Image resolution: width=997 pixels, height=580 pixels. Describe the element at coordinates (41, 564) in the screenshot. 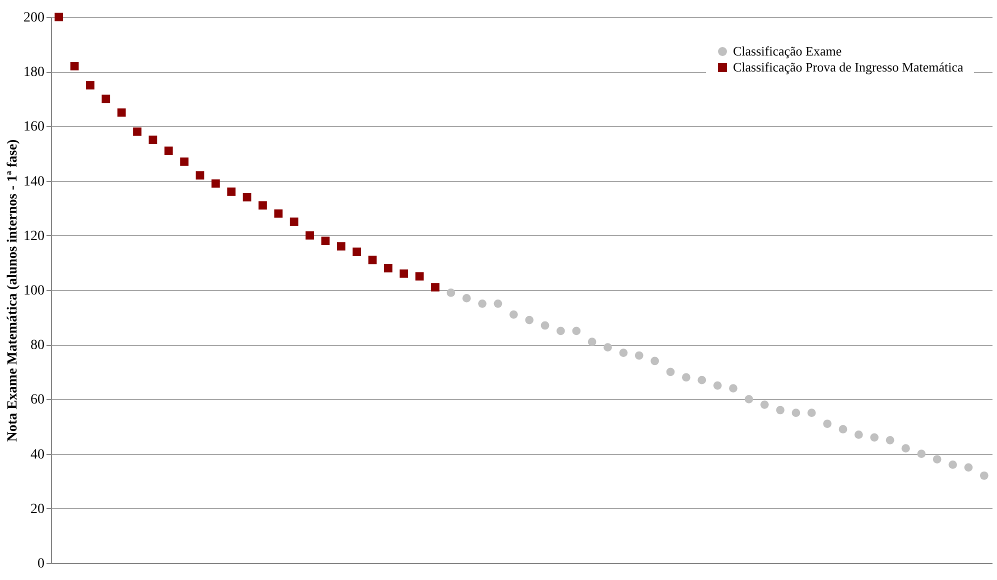

I see `y-tick-label: 0` at that location.